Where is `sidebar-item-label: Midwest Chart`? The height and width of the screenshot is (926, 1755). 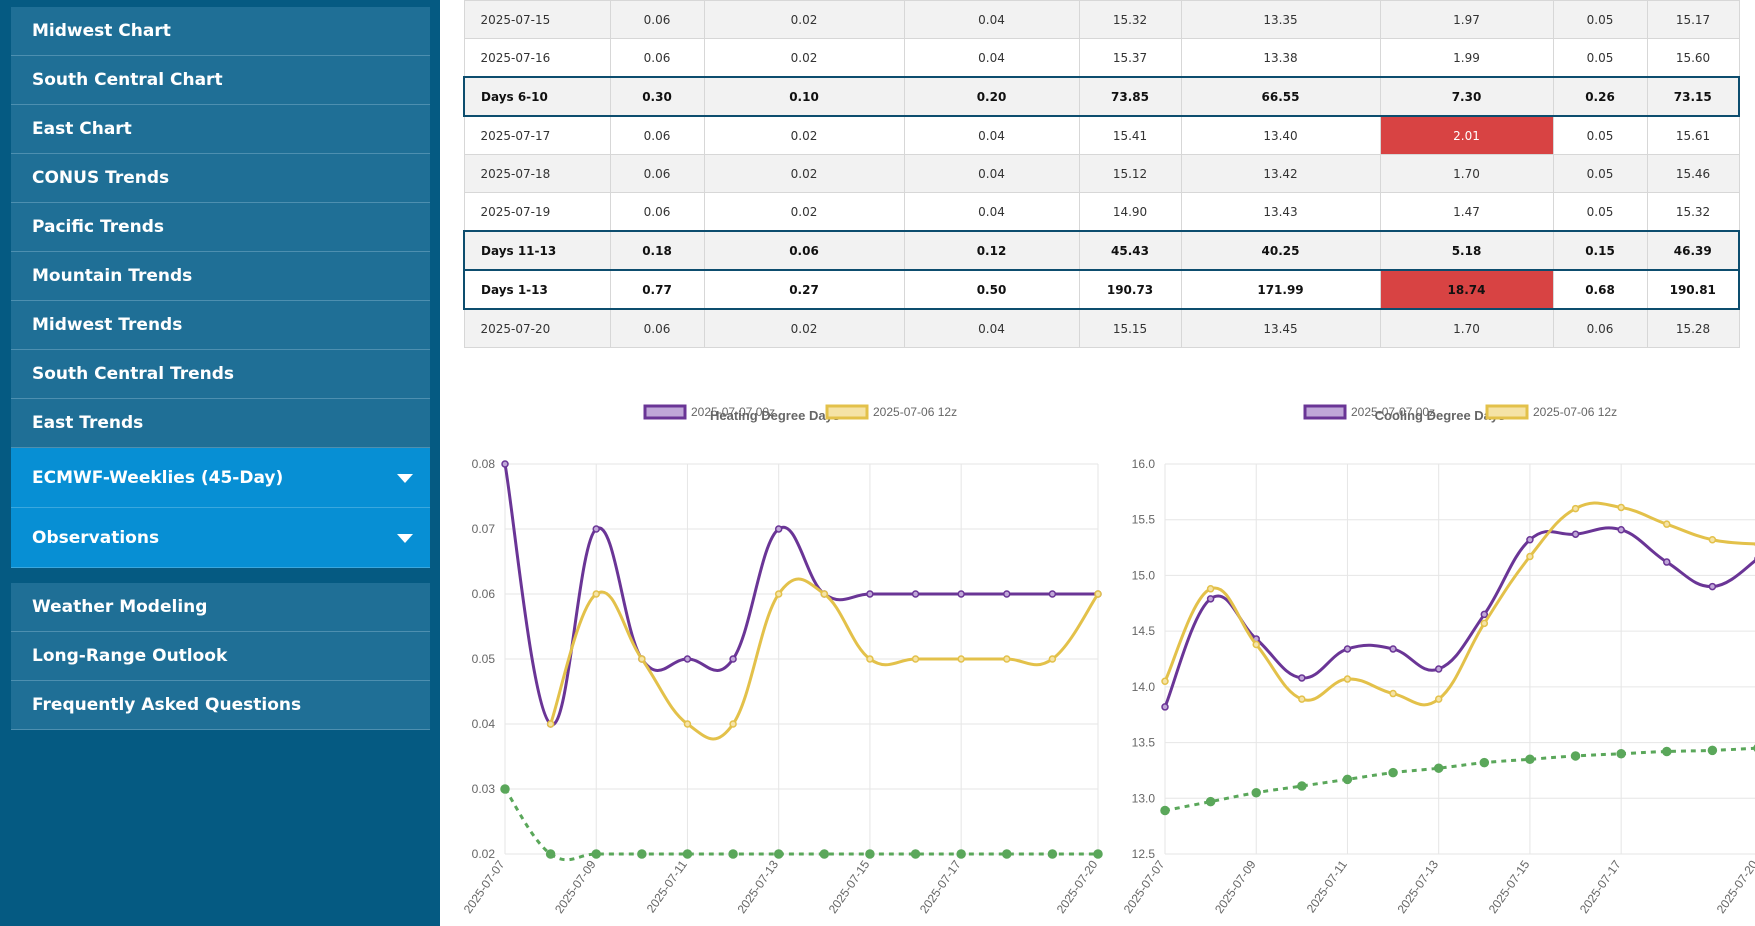
sidebar-item-label: Midwest Chart is located at coordinates (101, 31).